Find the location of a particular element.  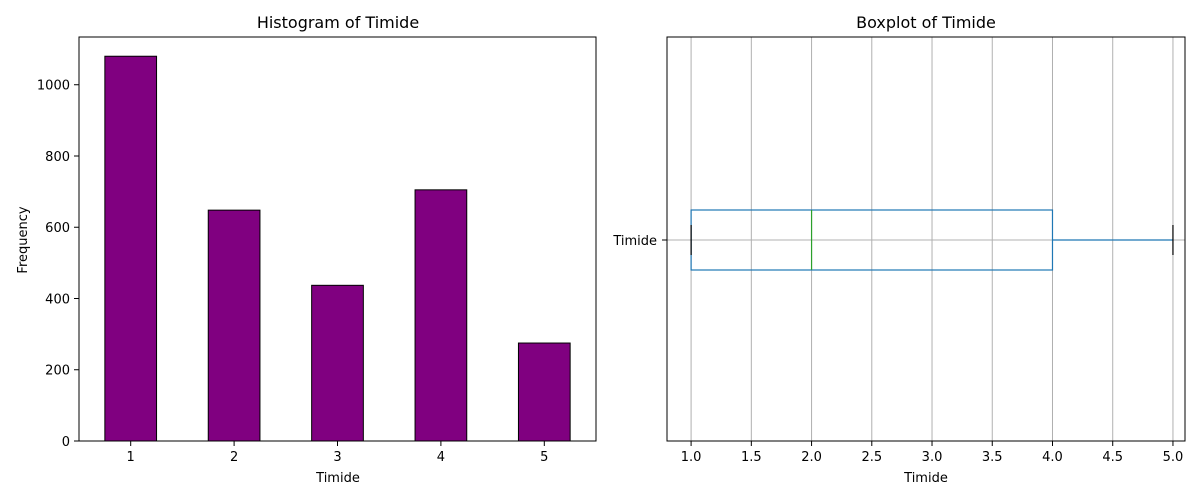

histogram-y-tick-label: 200 is located at coordinates (57, 371).